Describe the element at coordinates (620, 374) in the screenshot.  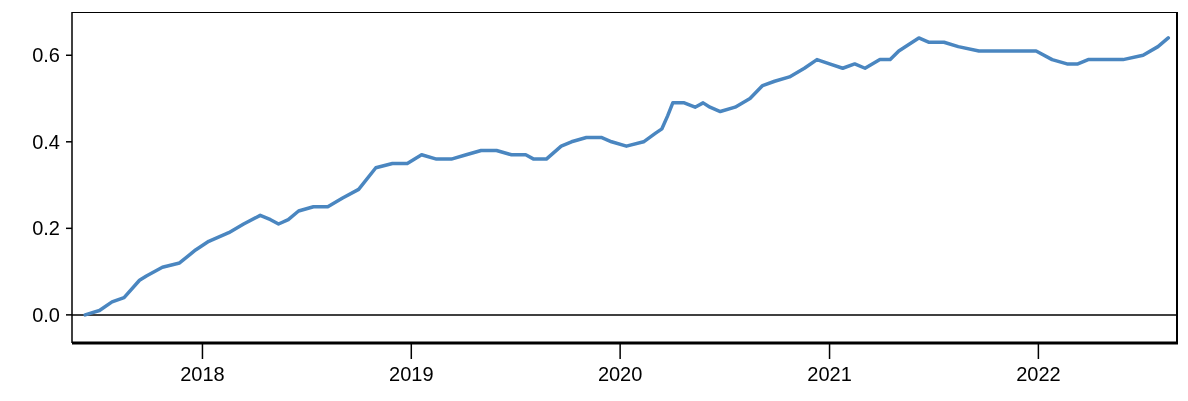
I see `x-tick-label: 2020` at that location.